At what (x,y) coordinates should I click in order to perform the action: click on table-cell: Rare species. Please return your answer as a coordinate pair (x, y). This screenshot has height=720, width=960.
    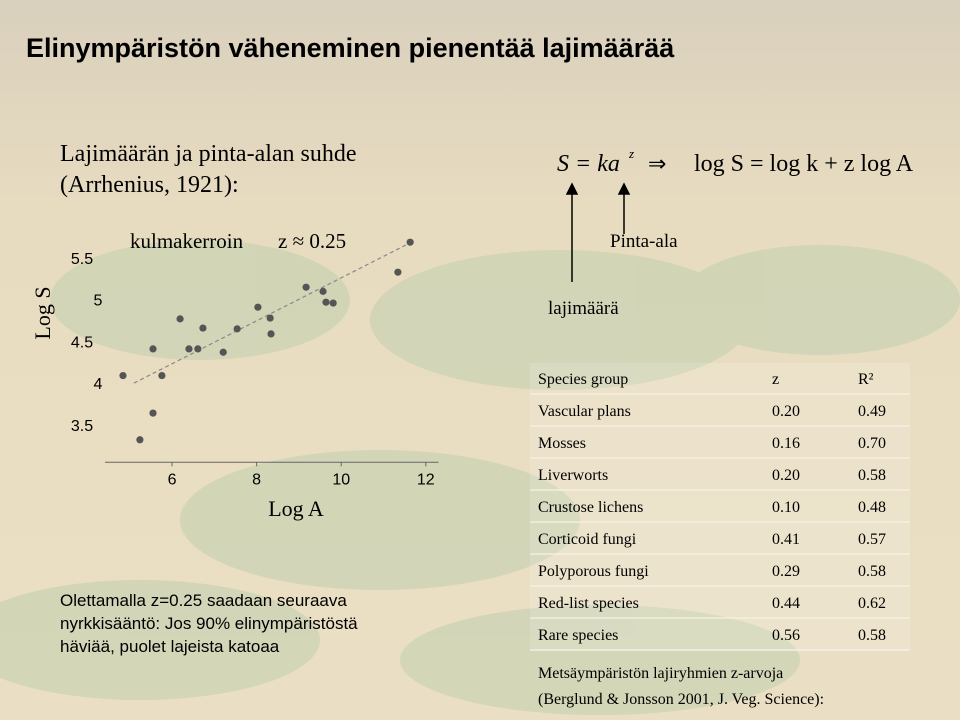
    Looking at the image, I should click on (578, 635).